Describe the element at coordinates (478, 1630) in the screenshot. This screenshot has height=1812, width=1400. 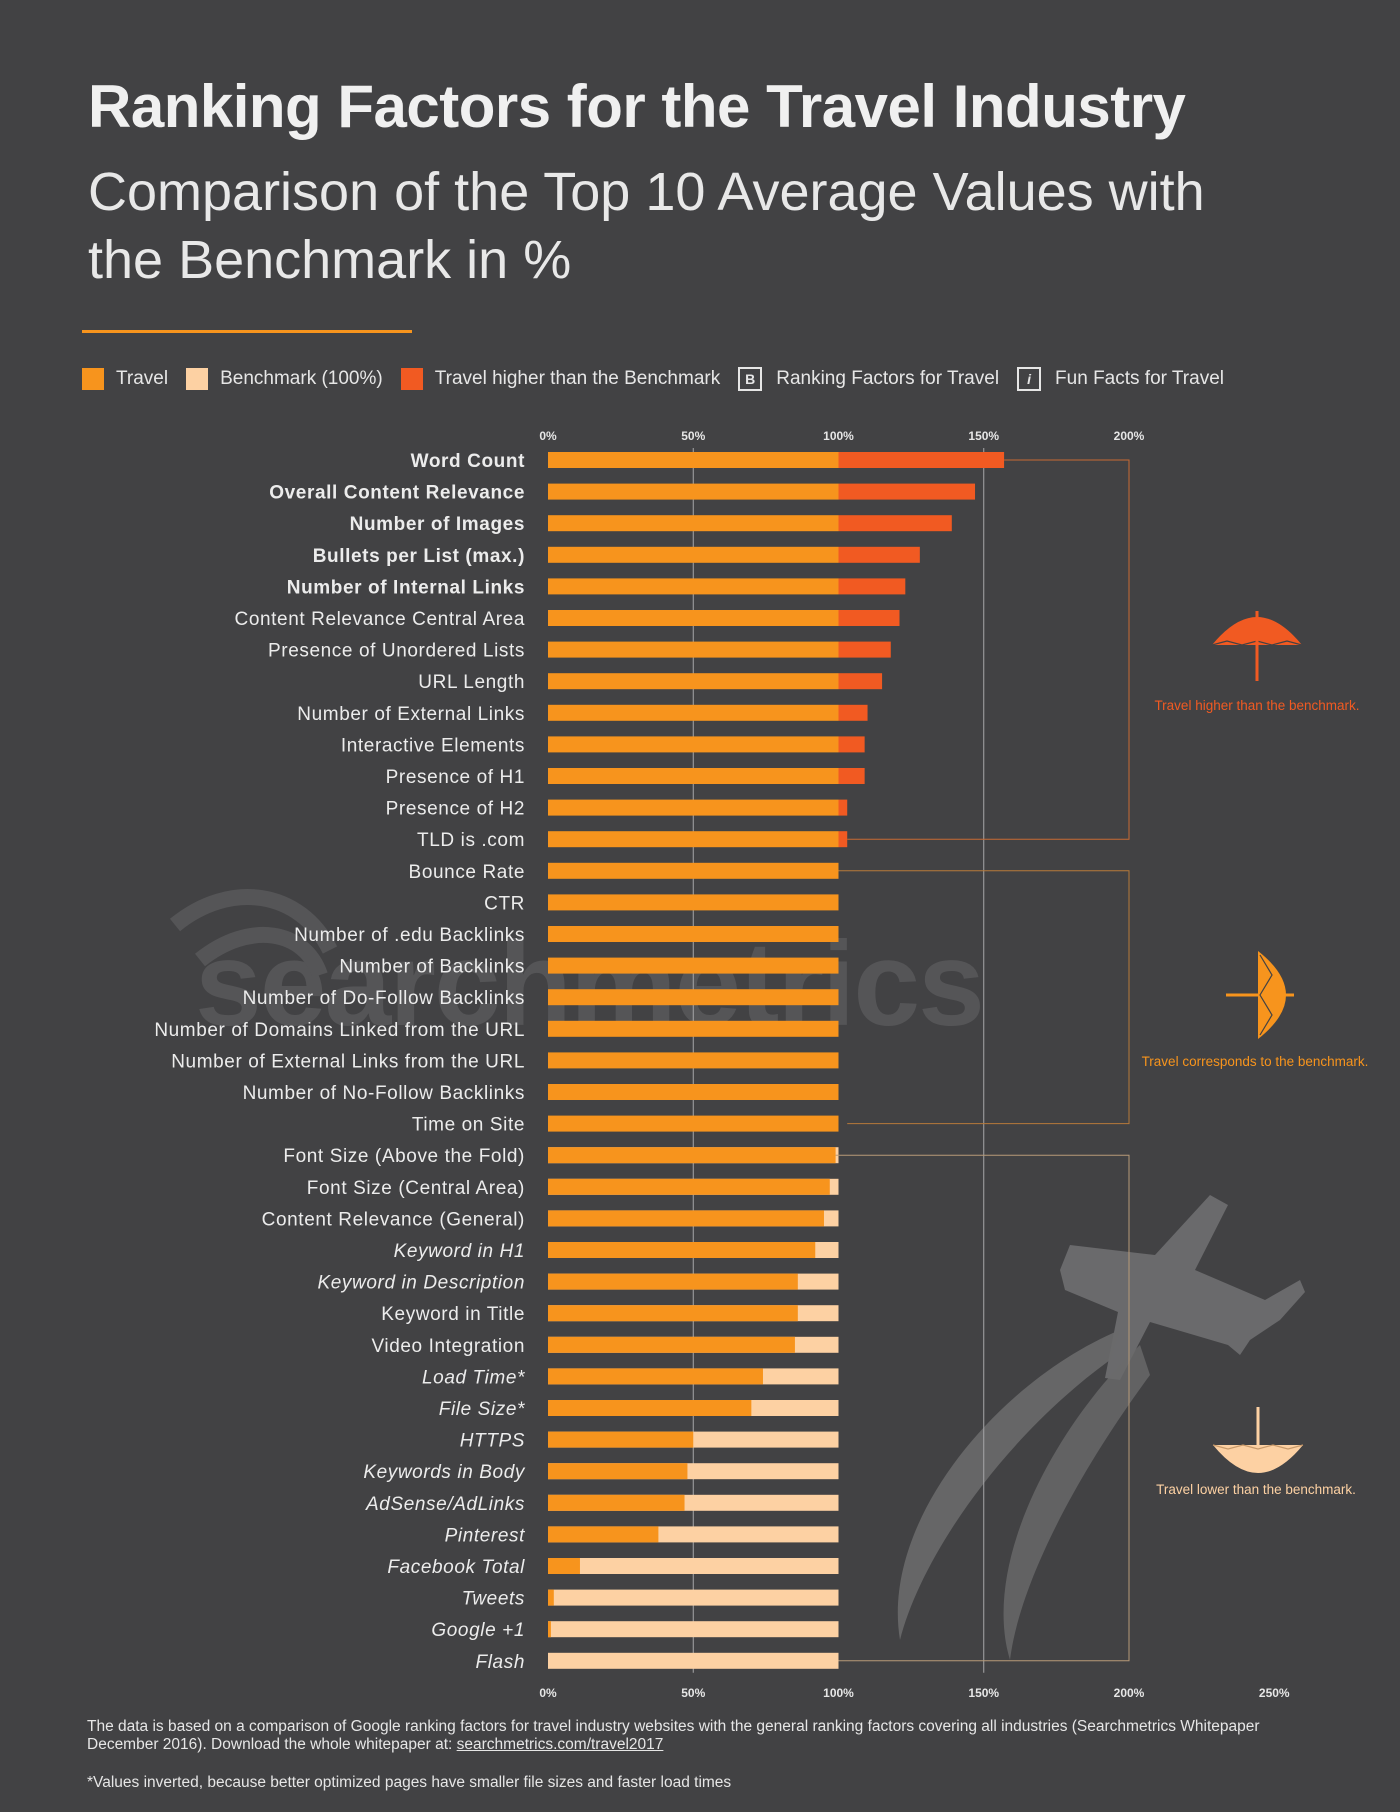
I see `category-label: Google +1` at that location.